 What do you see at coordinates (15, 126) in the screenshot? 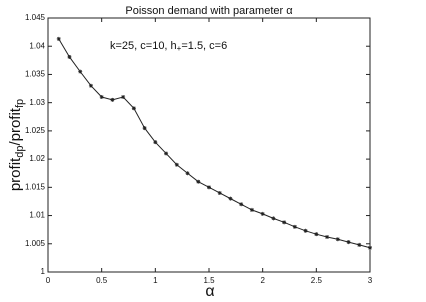
I see `y-label-text: /profit` at bounding box center [15, 126].